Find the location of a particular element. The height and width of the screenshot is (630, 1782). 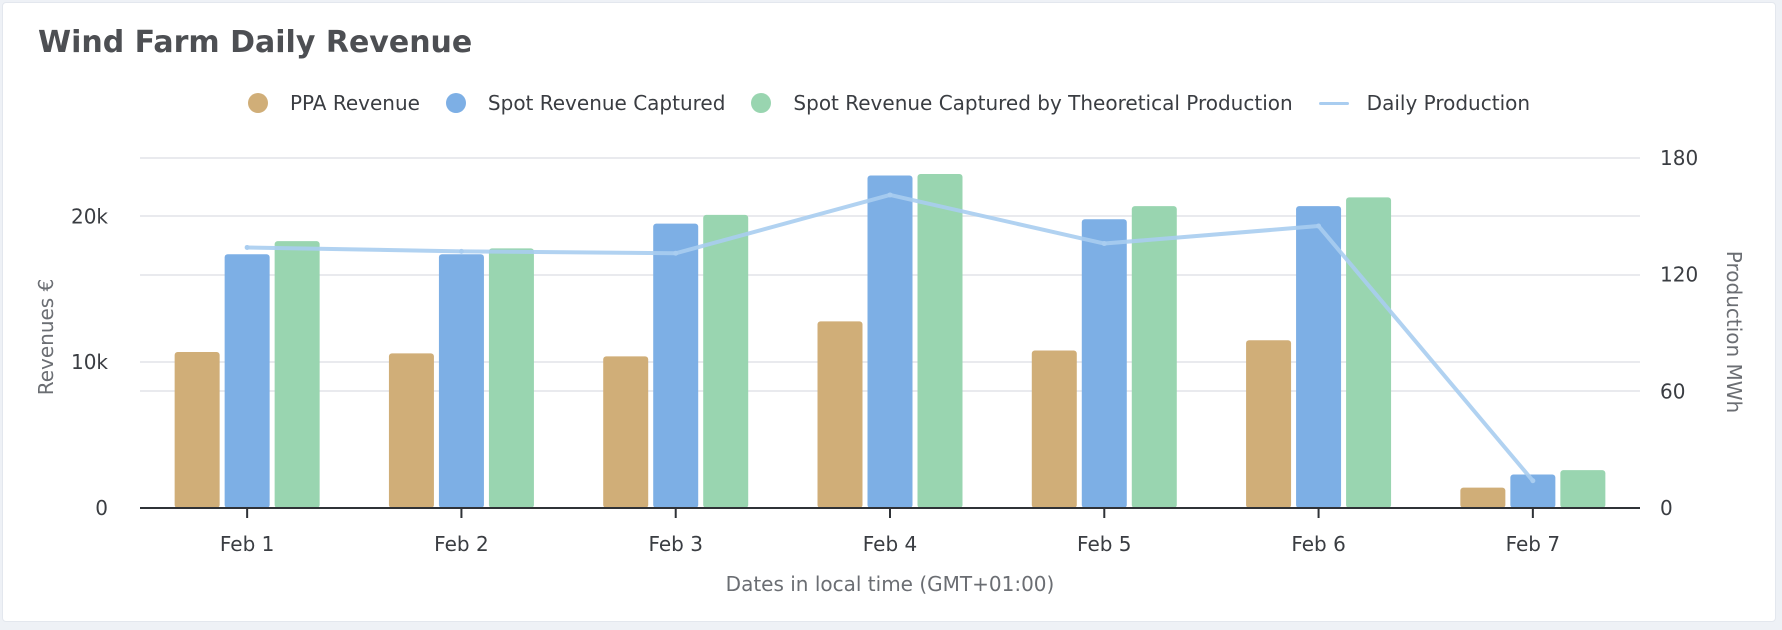

x-tick-label: Feb 1 is located at coordinates (247, 544).